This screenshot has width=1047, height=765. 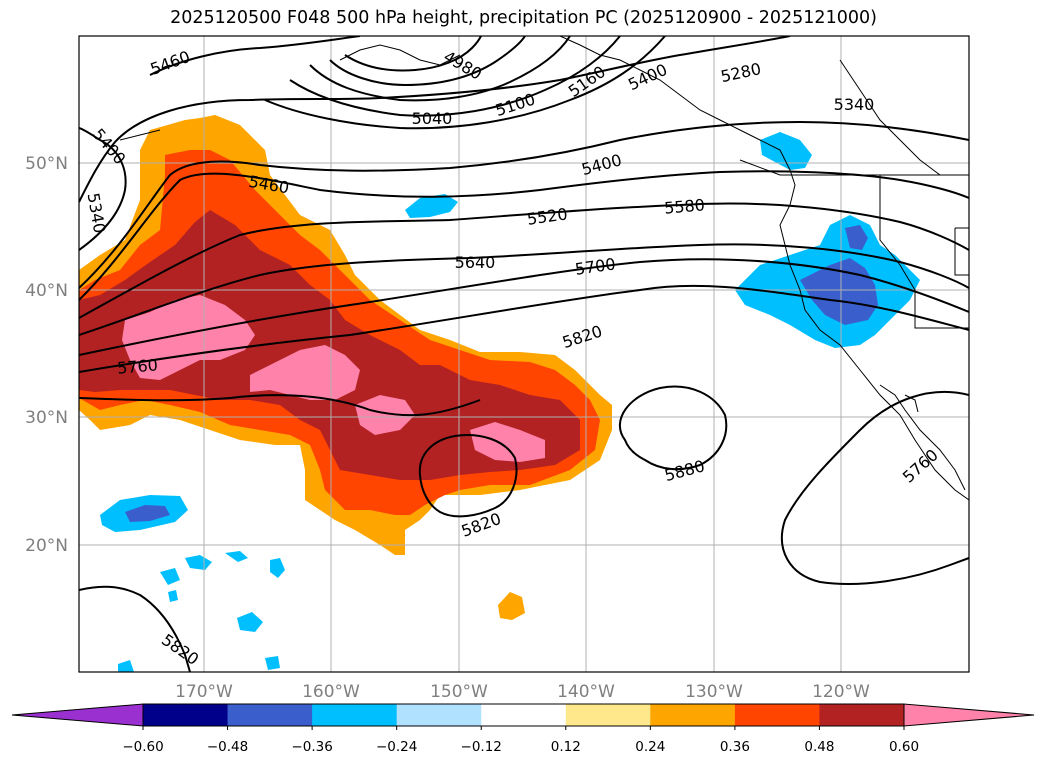 I want to click on contour-label: 5040, so click(x=432, y=118).